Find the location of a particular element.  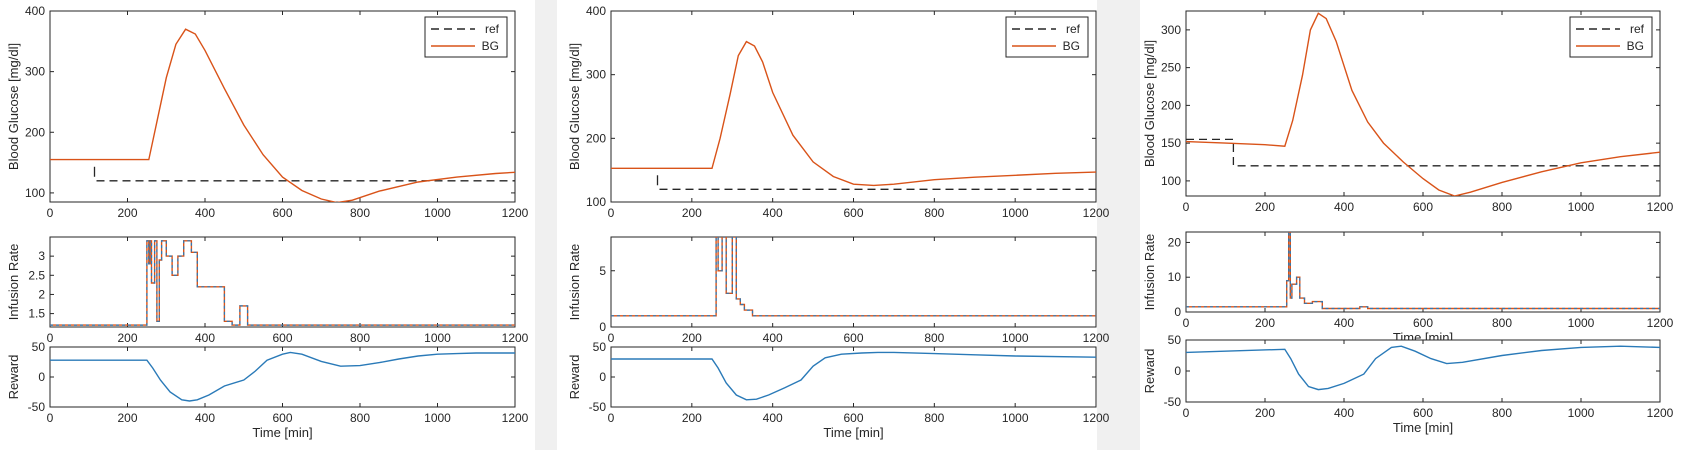

p3-reward-xtick-label: 400 is located at coordinates (1344, 413).